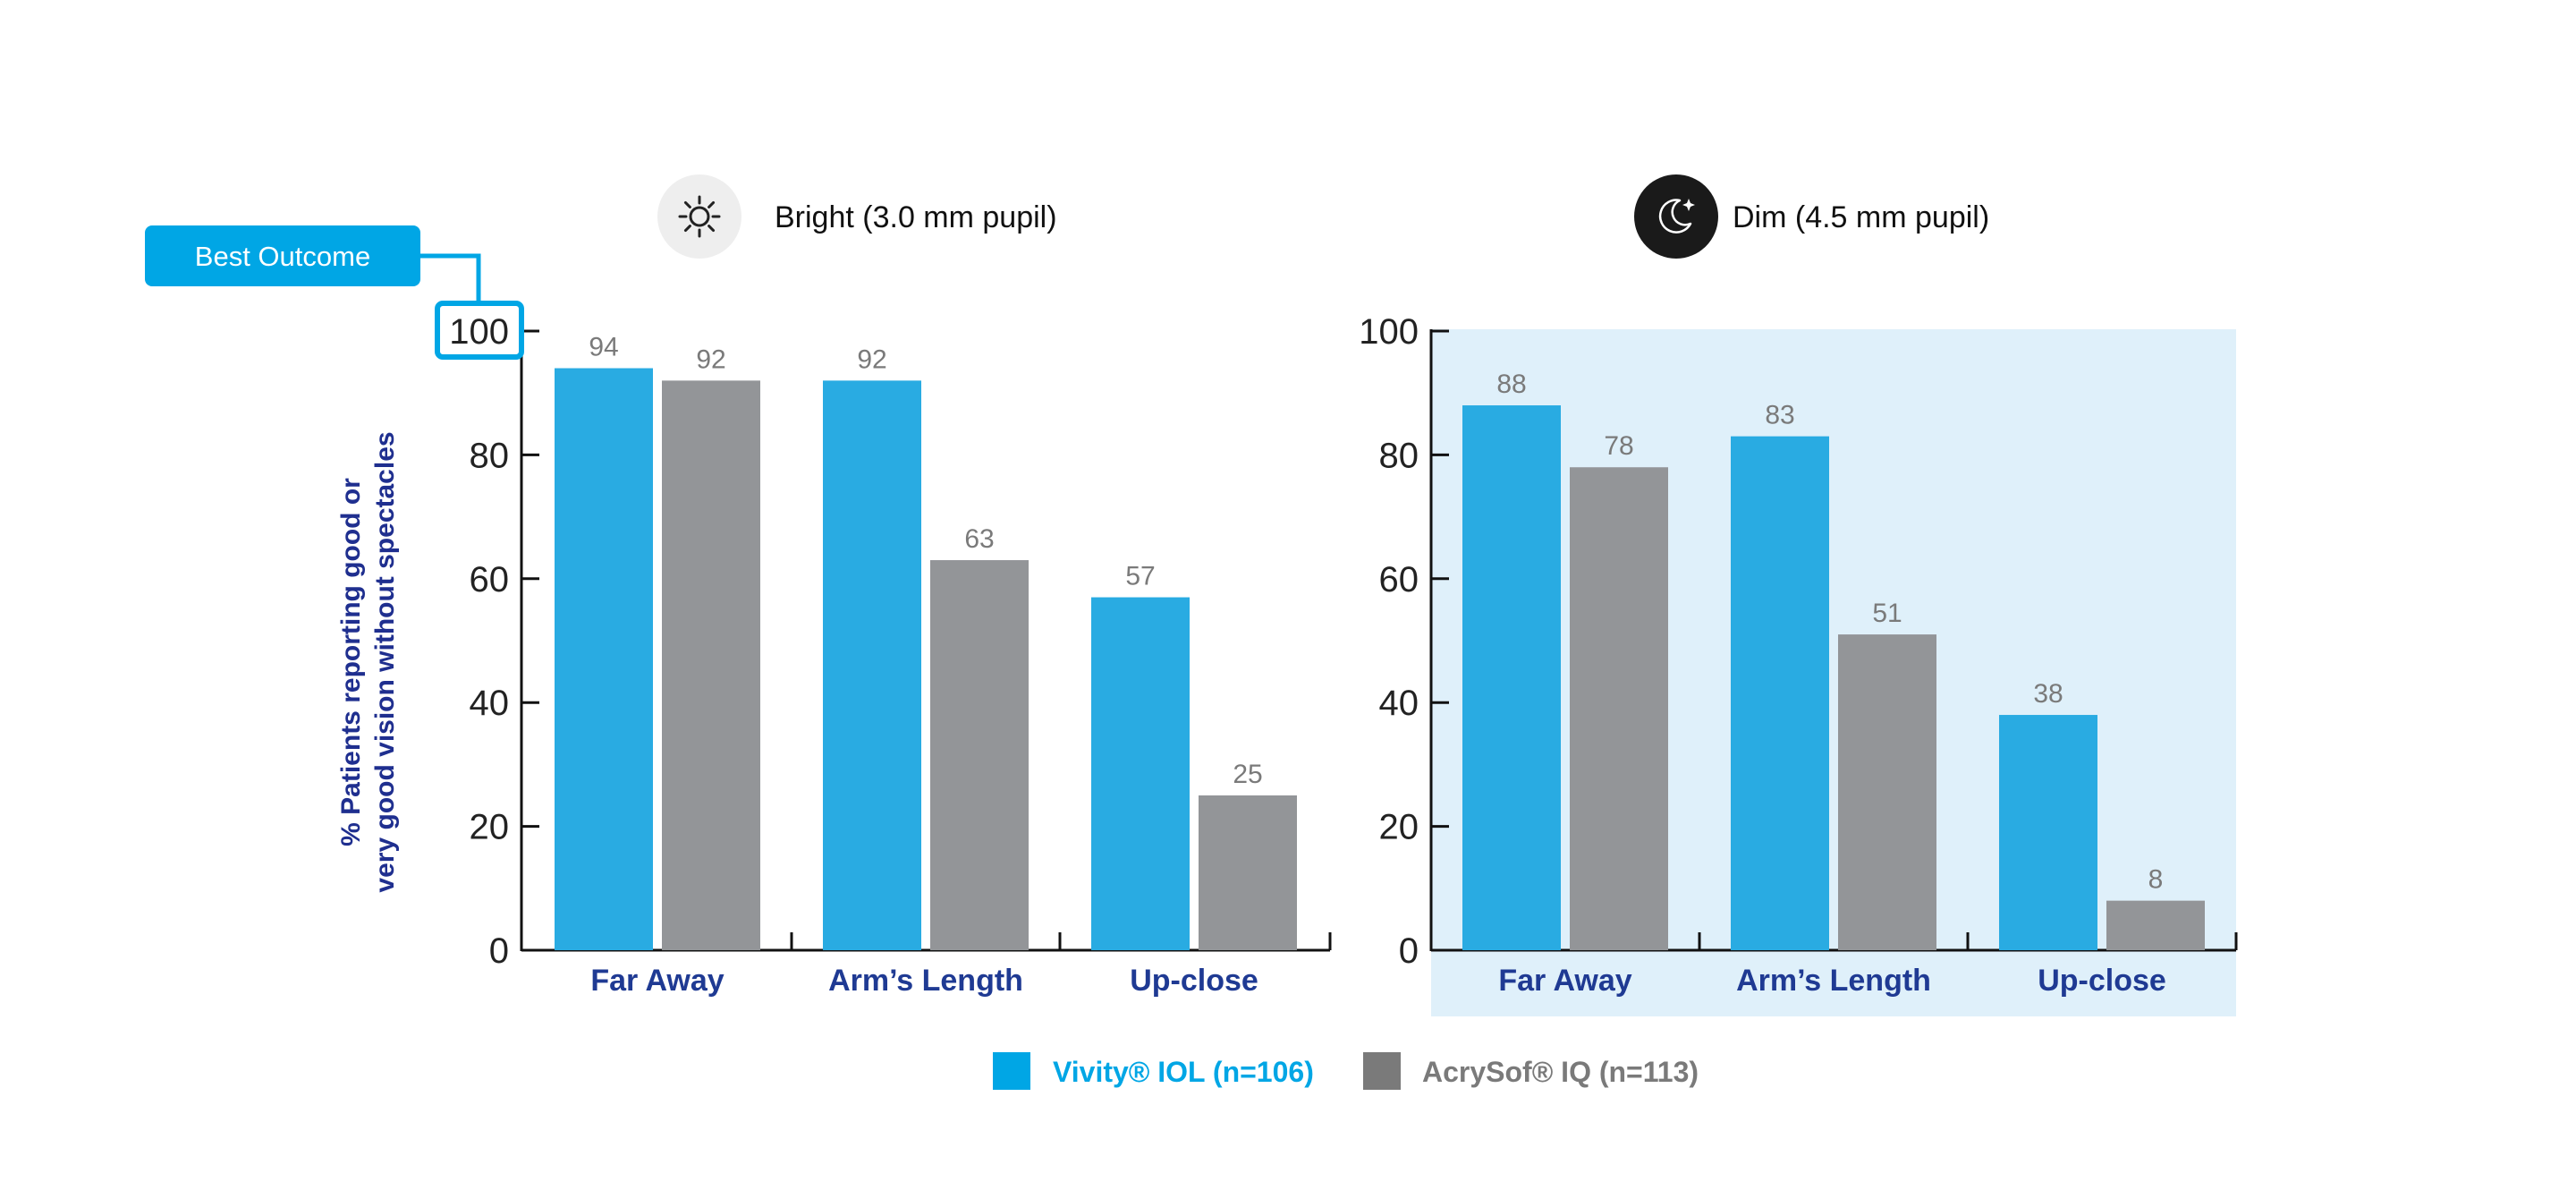 The width and height of the screenshot is (2576, 1190). Describe the element at coordinates (1779, 415) in the screenshot. I see `bar-value-label: 83` at that location.